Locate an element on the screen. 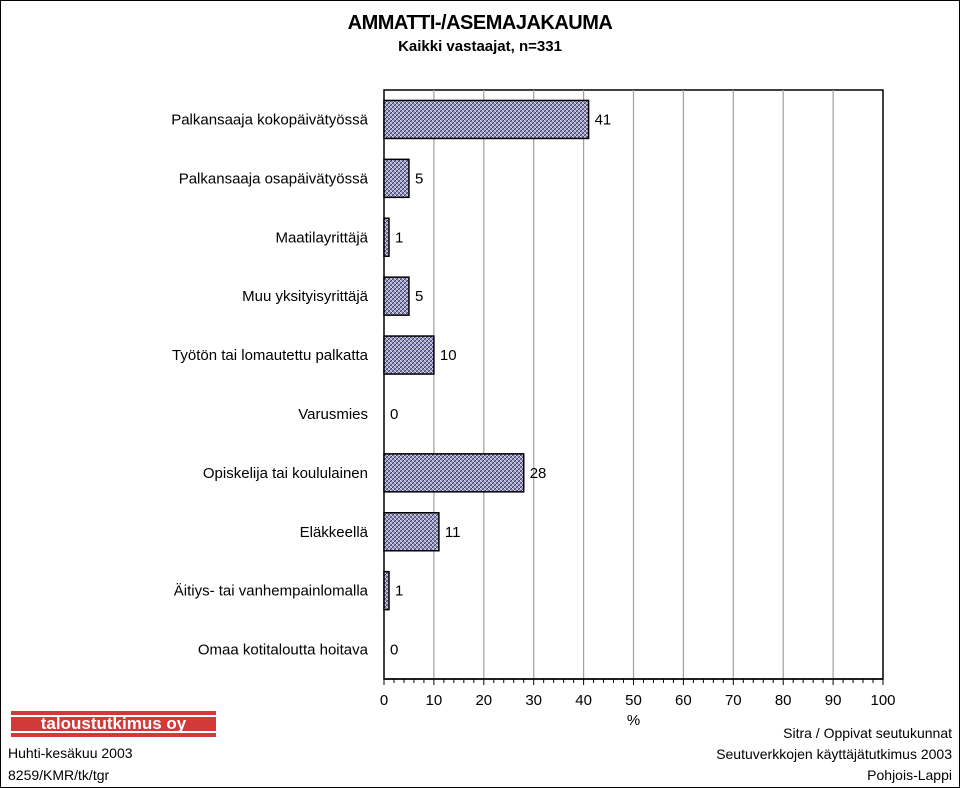 The image size is (960, 788). x-axis-label: % is located at coordinates (633, 720).